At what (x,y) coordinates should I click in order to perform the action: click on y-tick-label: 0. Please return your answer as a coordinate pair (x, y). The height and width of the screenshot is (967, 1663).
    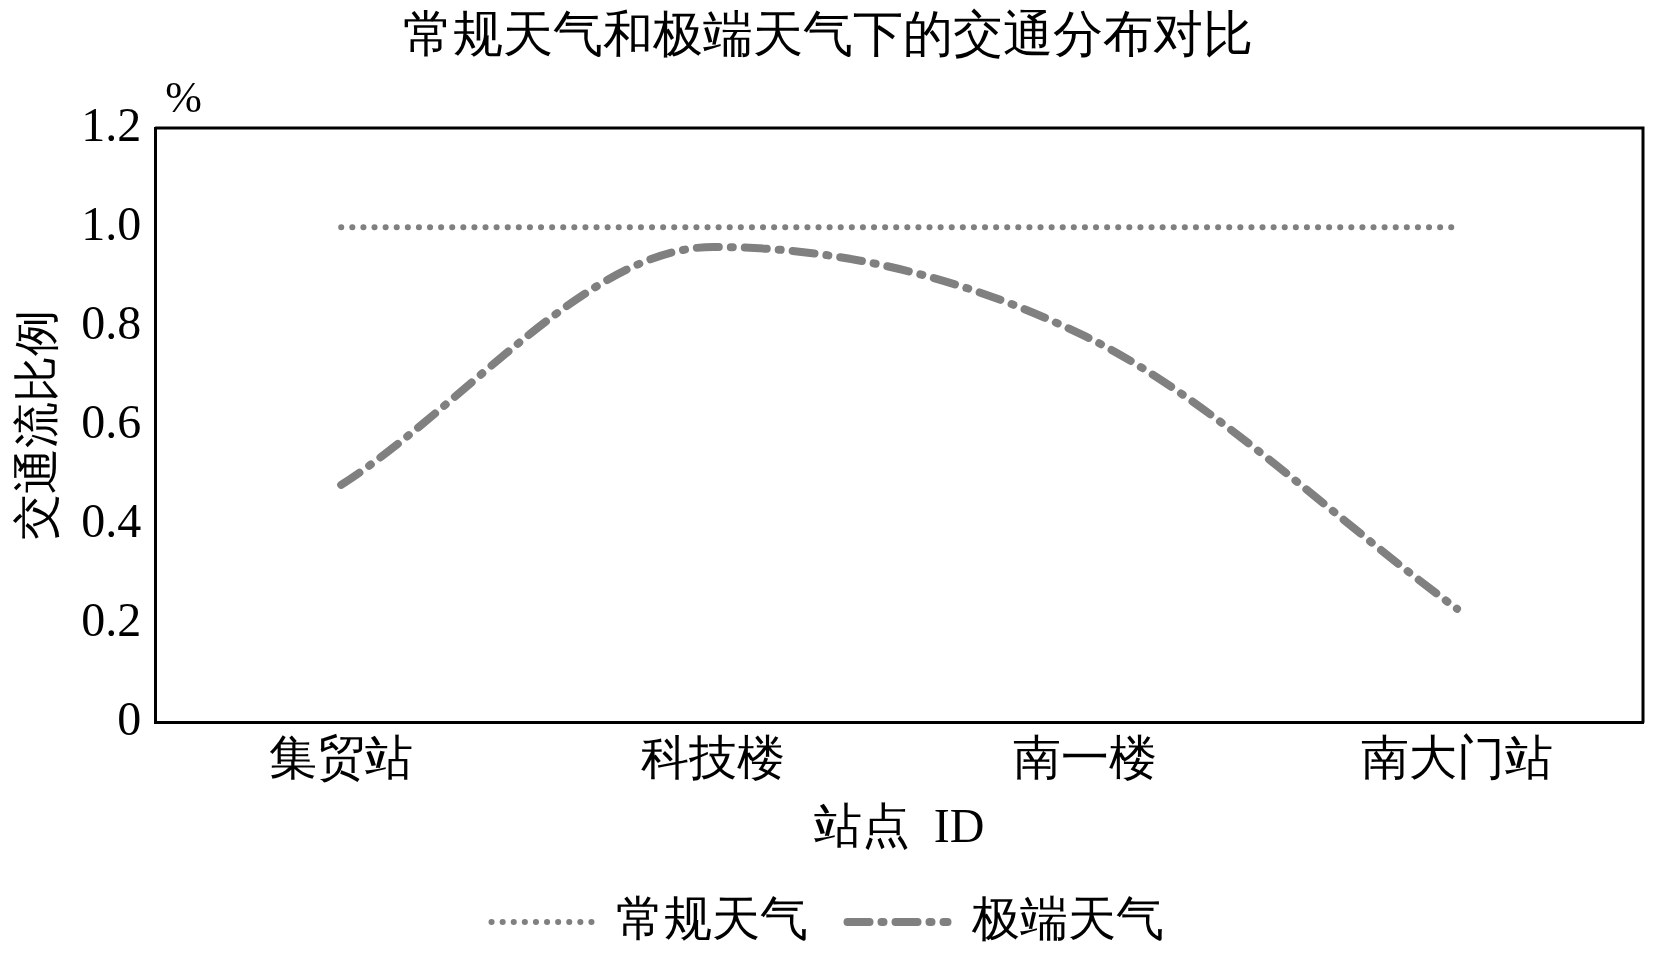
    Looking at the image, I should click on (129, 719).